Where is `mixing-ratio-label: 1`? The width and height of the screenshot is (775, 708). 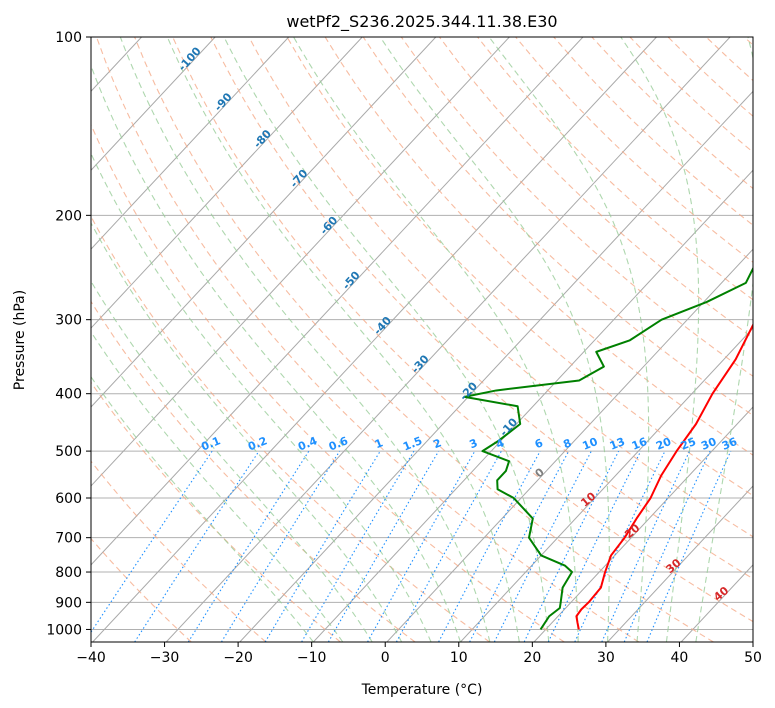
mixing-ratio-label: 1 is located at coordinates (379, 443).